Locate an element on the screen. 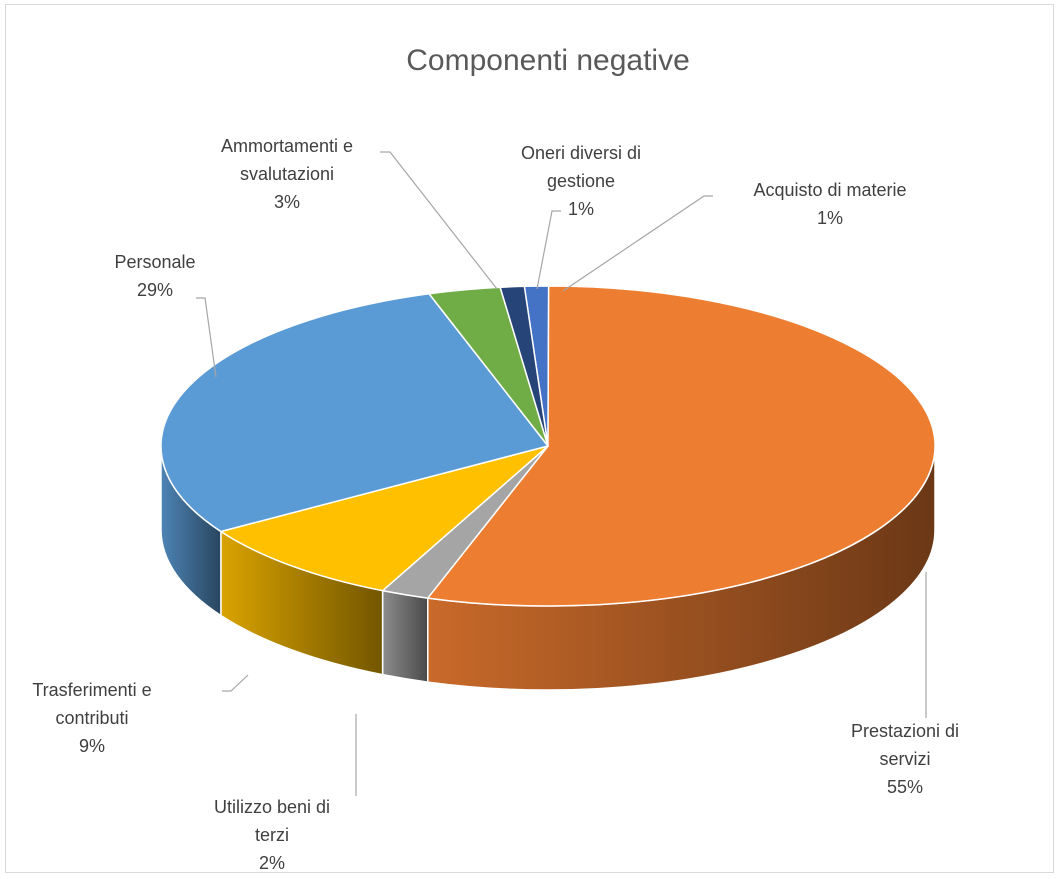 Image resolution: width=1061 pixels, height=879 pixels. data-label-percent: 29% is located at coordinates (155, 290).